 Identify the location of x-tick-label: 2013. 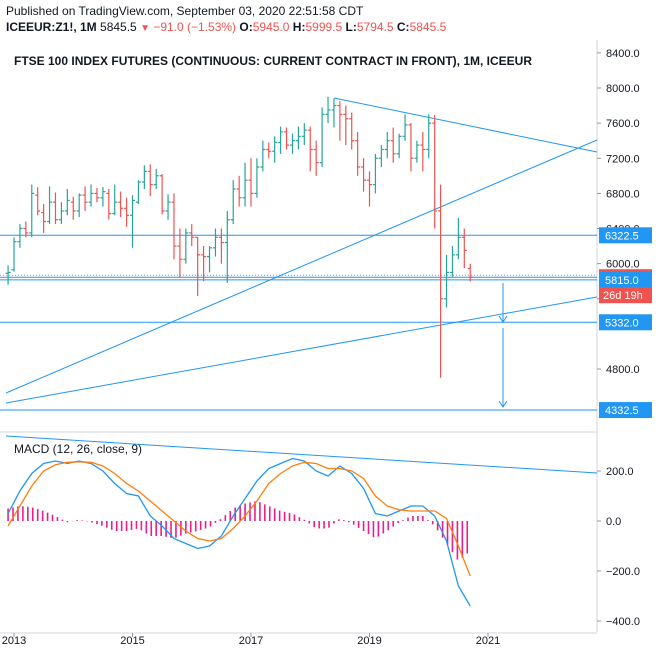
(14, 641).